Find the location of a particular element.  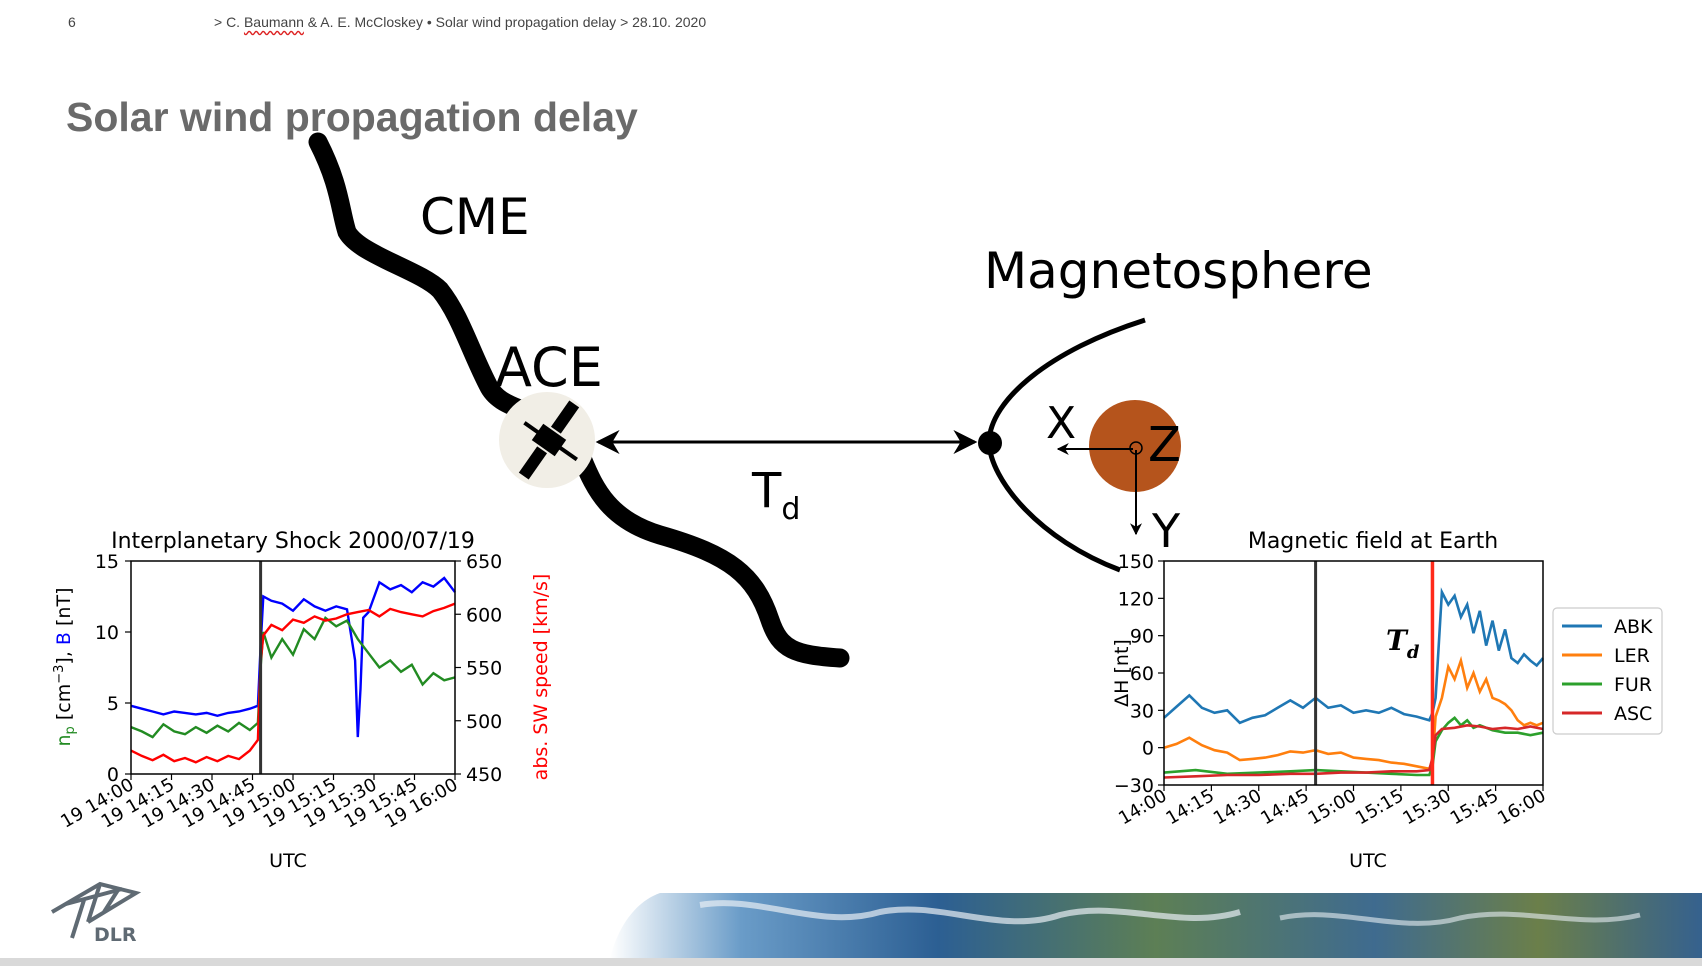

right-chart-ytick-label: 30 is located at coordinates (1142, 711).